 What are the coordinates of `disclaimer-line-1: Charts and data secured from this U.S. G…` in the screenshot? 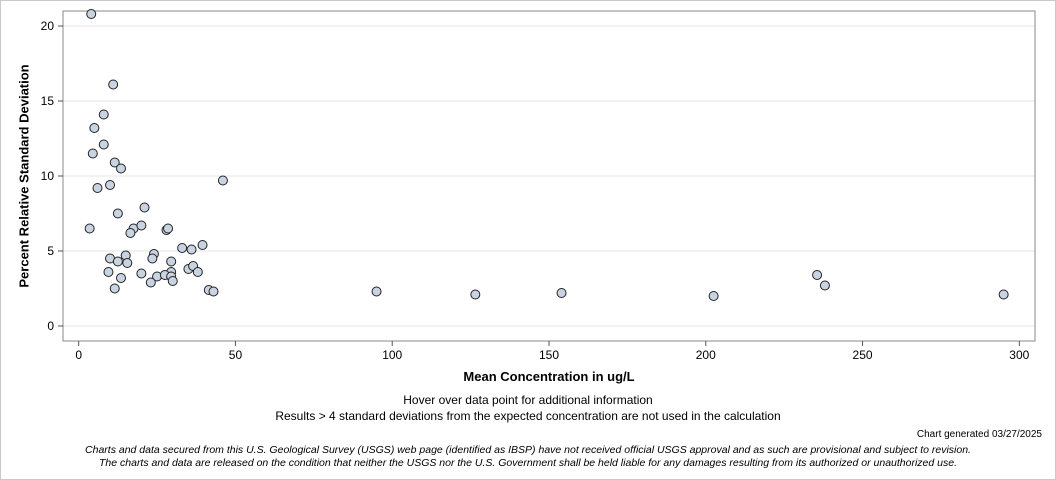 It's located at (528, 450).